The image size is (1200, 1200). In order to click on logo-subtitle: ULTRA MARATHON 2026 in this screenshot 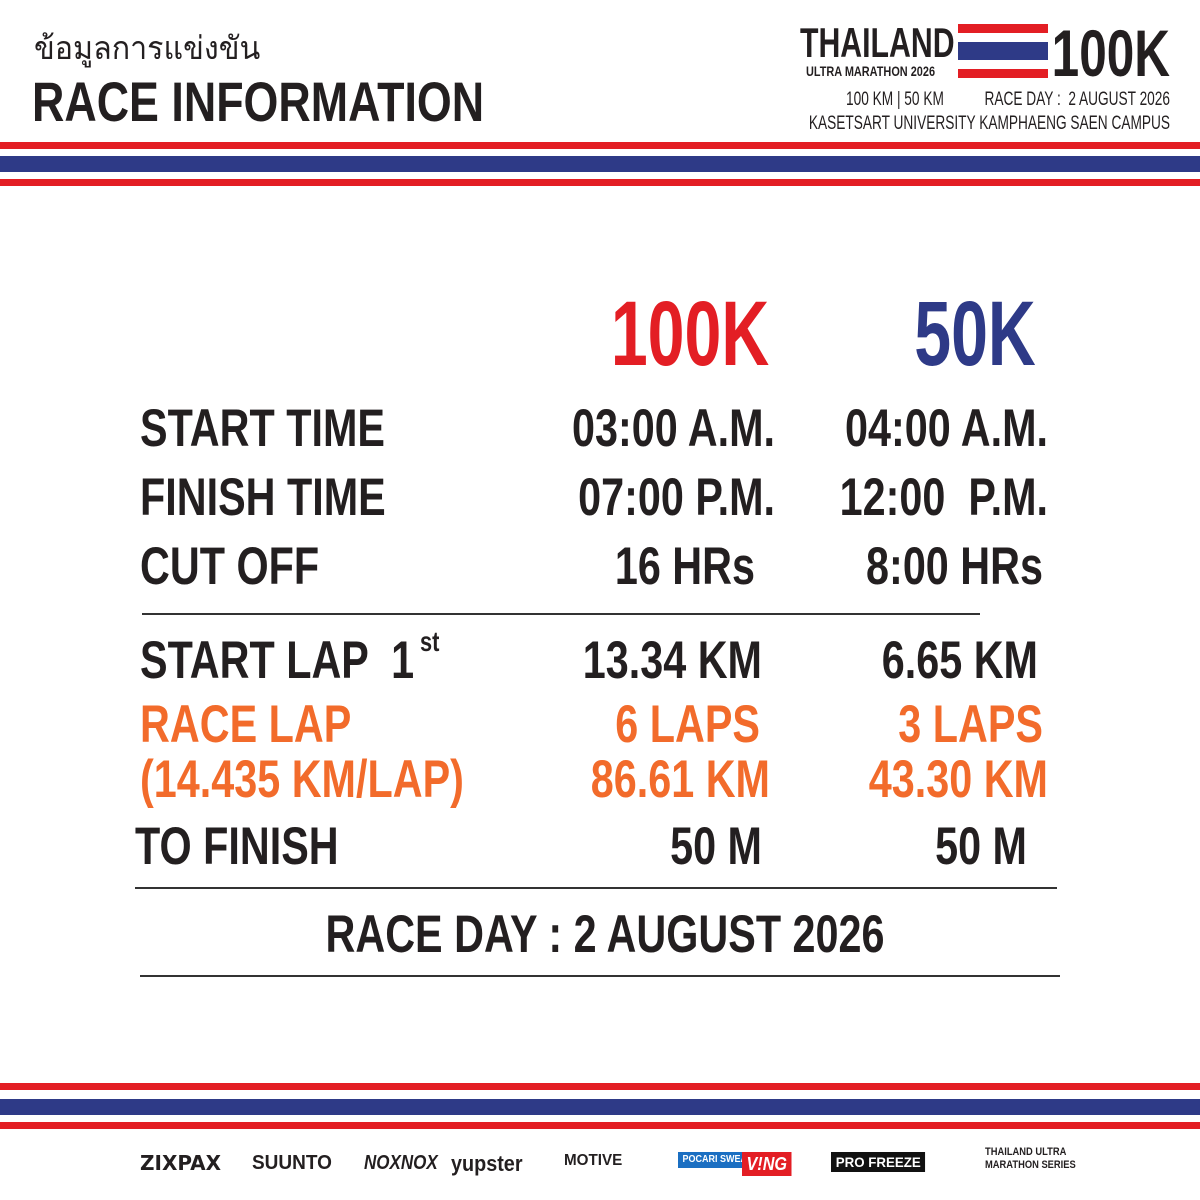, I will do `click(871, 71)`.